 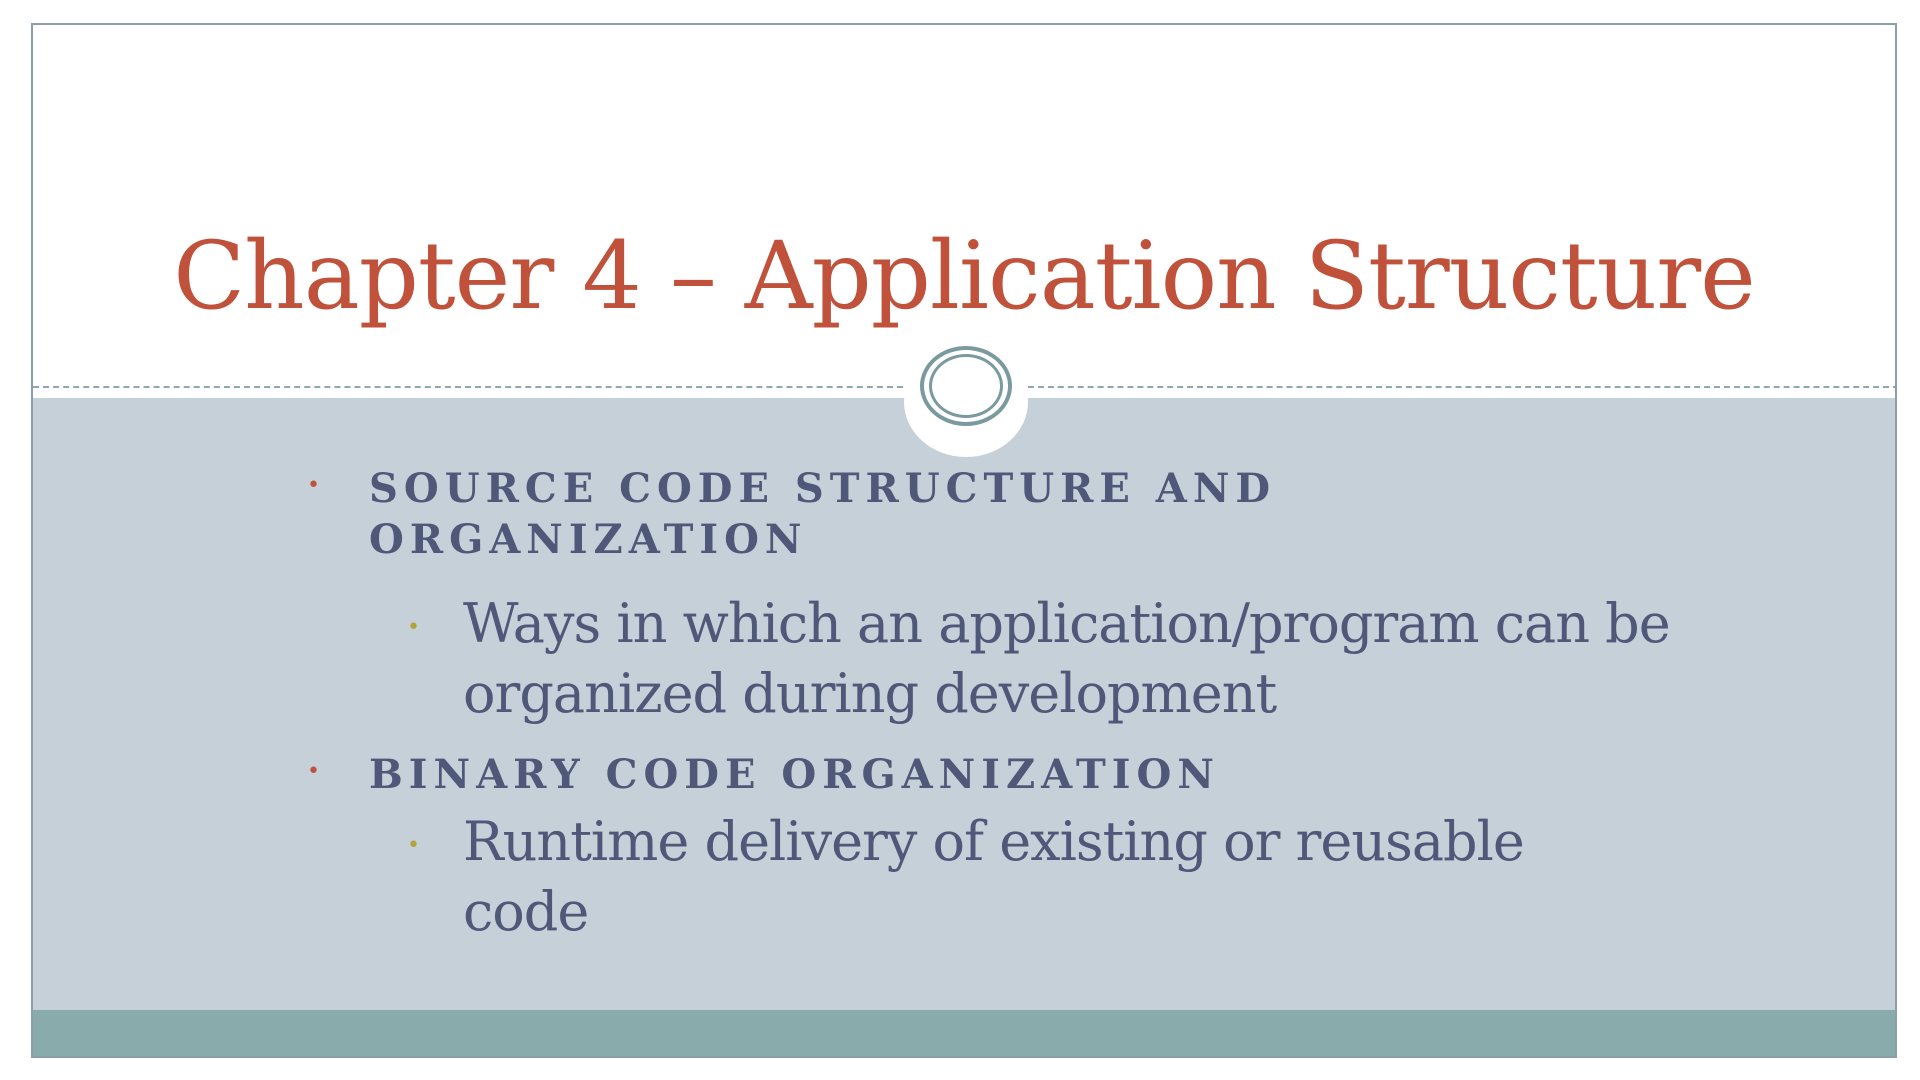 I want to click on divider-line-left, so click(x=468, y=387).